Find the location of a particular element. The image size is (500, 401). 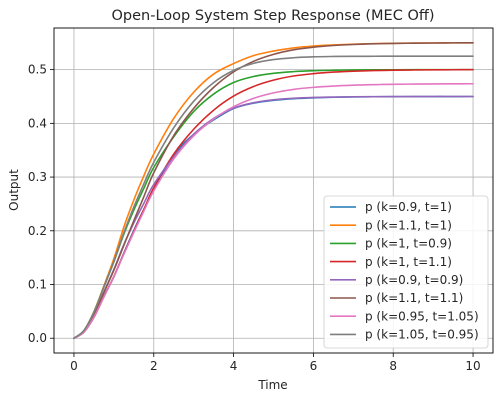

legend-label: p (k=1.1, t=1) is located at coordinates (408, 225).